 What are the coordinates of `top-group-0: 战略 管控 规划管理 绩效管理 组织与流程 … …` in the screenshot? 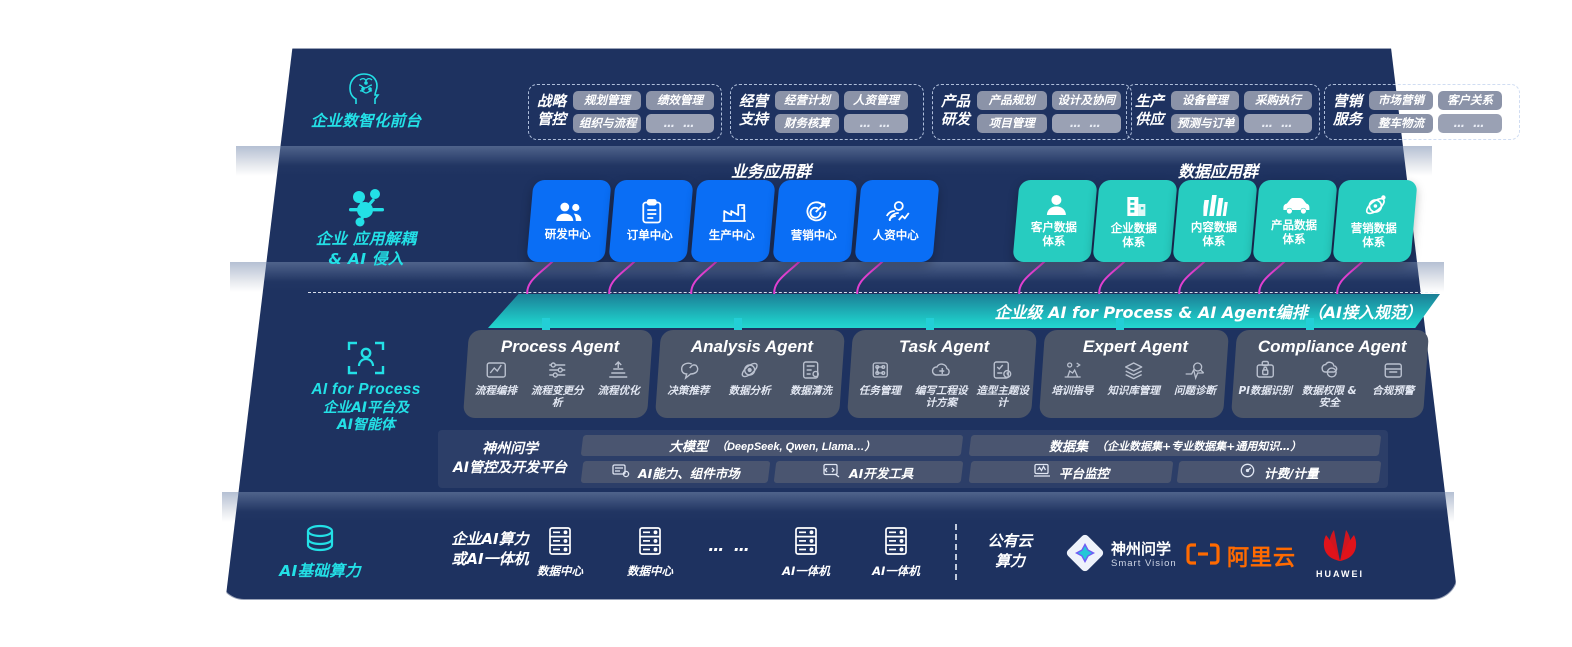 It's located at (625, 112).